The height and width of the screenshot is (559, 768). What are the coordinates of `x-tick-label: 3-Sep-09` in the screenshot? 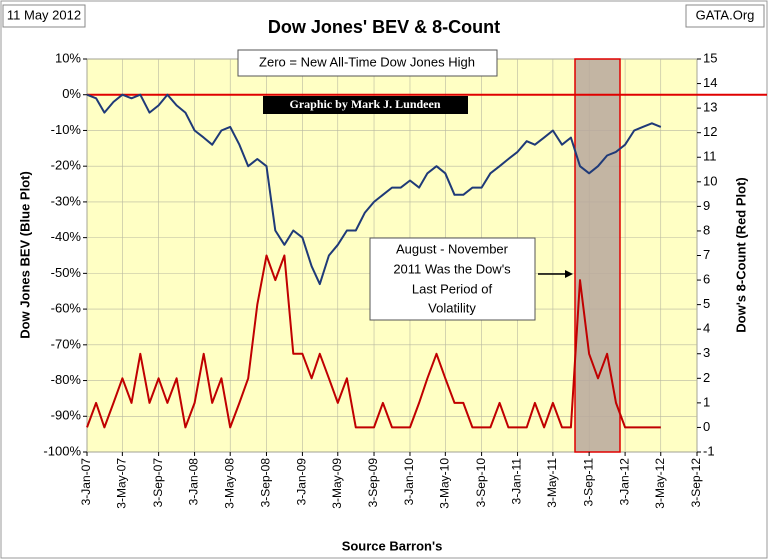 It's located at (373, 483).